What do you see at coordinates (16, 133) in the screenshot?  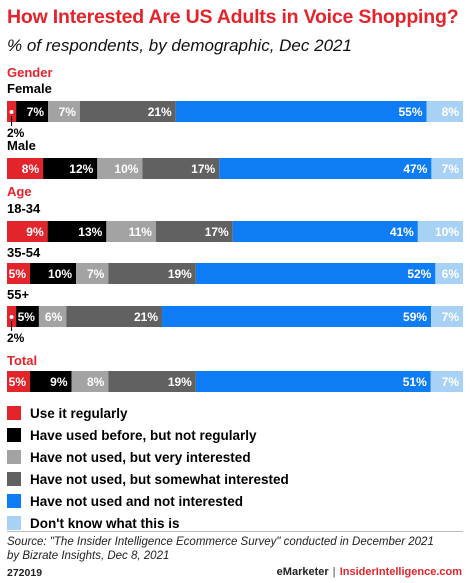 I see `value-label-female-use-it-regularly: 2%` at bounding box center [16, 133].